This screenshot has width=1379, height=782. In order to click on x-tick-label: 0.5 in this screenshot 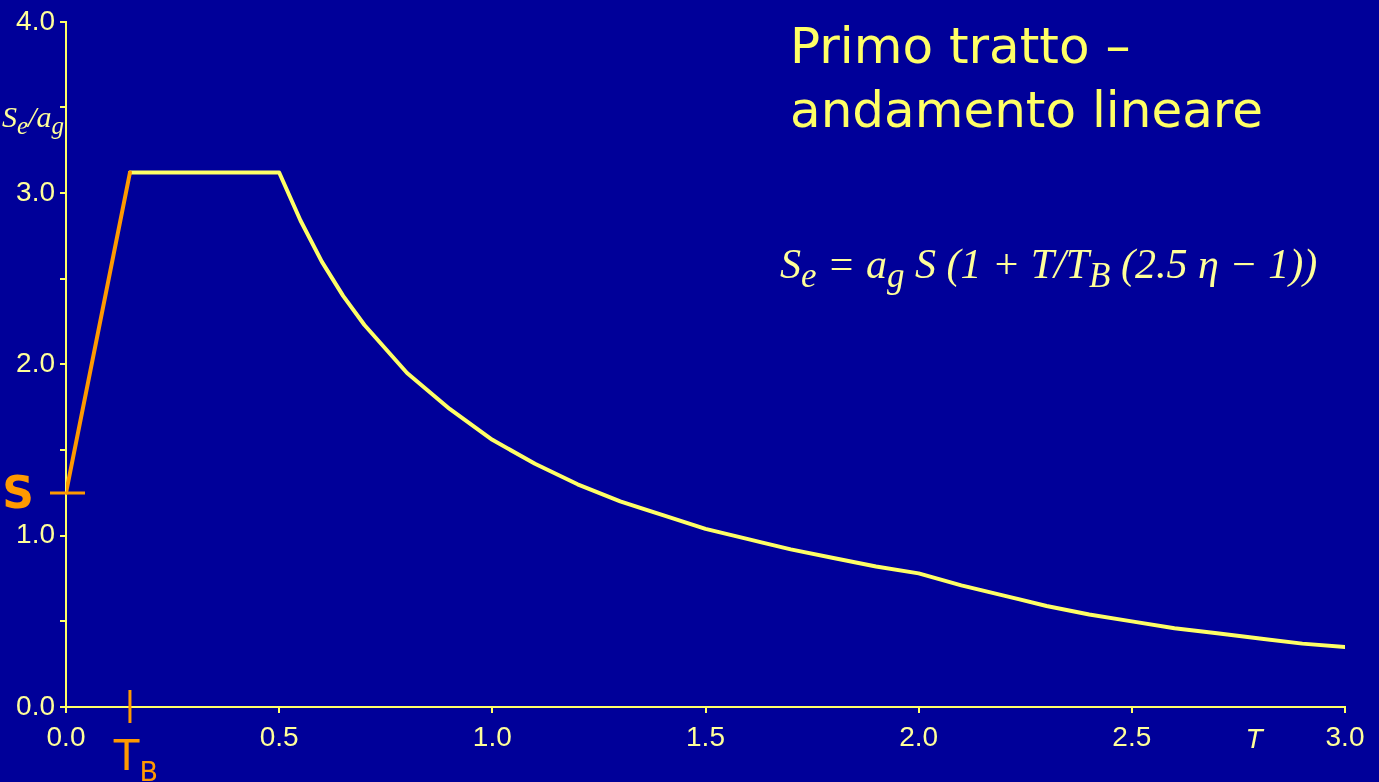, I will do `click(279, 736)`.